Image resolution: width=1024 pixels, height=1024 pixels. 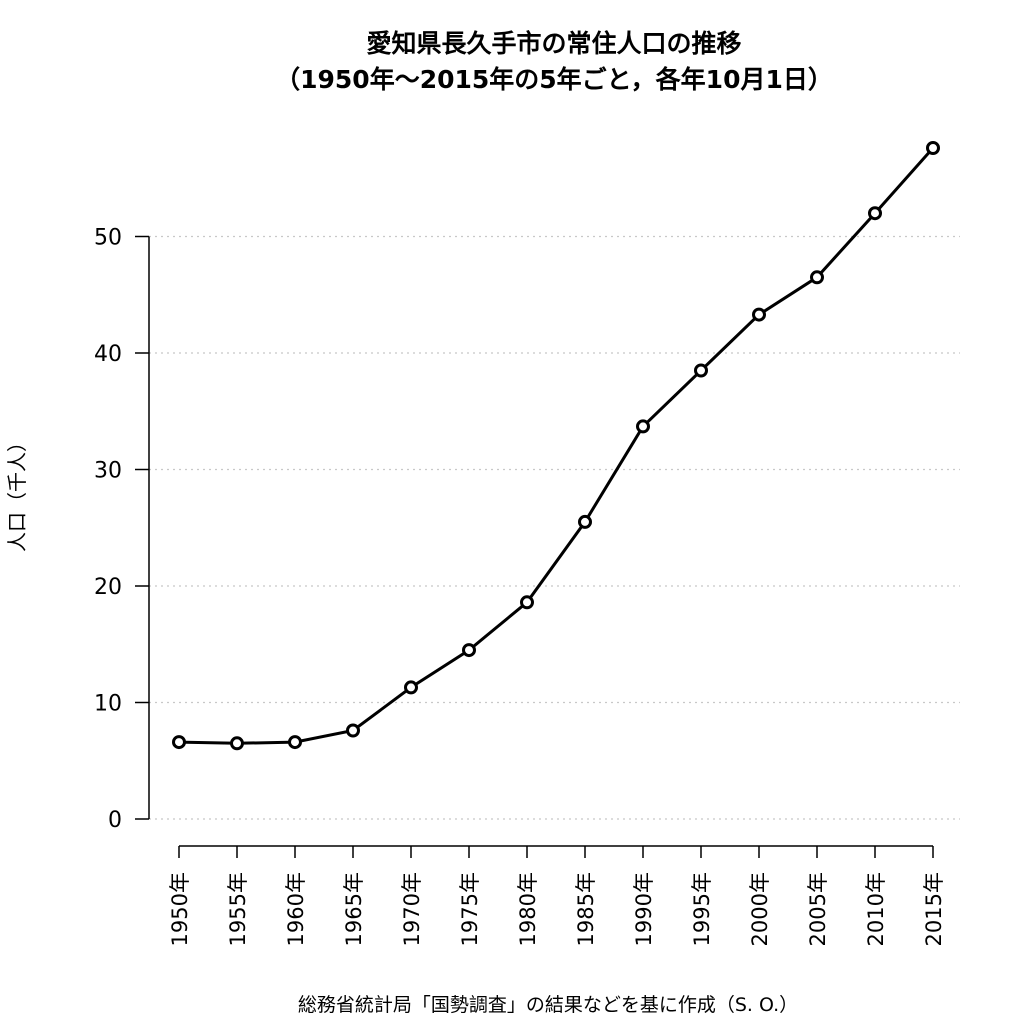 I want to click on x-tick-label-3: 1965年, so click(x=354, y=909).